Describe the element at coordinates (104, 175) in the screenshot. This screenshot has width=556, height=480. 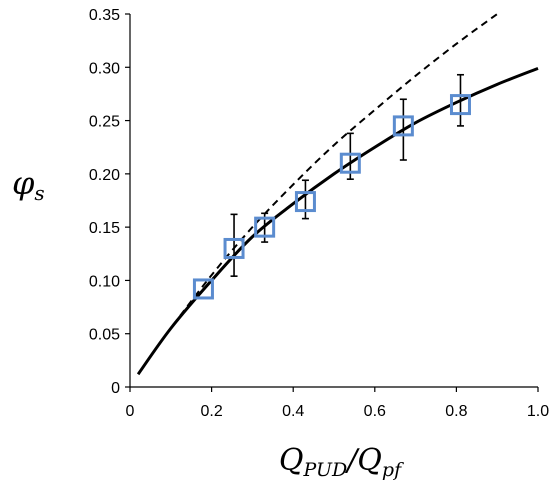
I see `y-tick-label: 0.20` at that location.